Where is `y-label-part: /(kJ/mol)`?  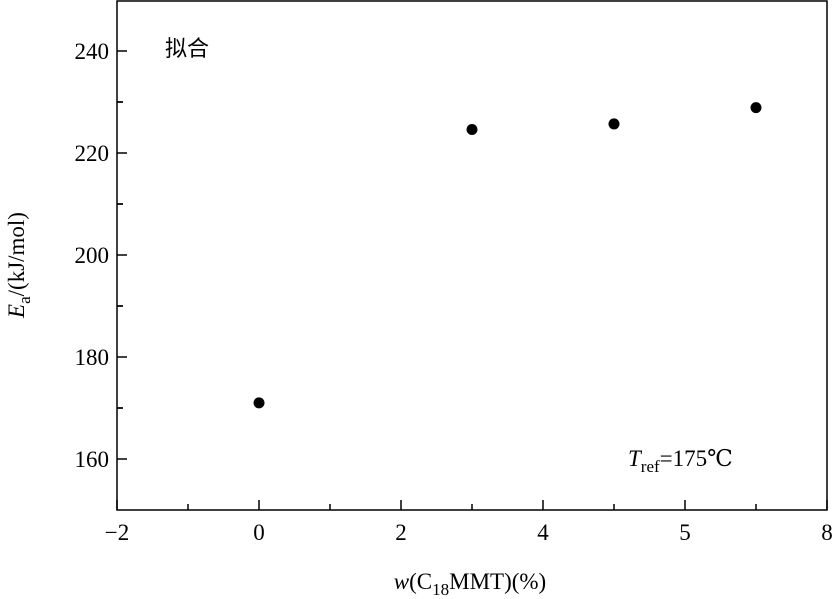
y-label-part: /(kJ/mol) is located at coordinates (16, 254).